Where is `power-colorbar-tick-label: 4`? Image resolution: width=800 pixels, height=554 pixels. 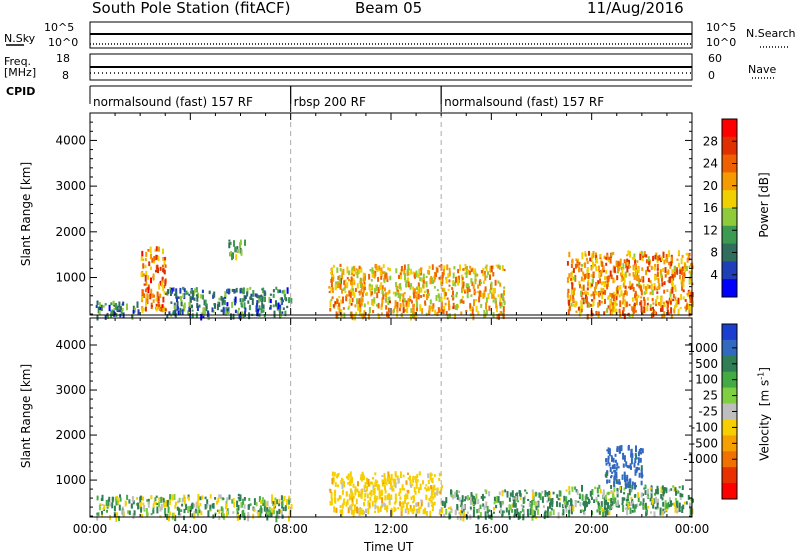 power-colorbar-tick-label: 4 is located at coordinates (714, 275).